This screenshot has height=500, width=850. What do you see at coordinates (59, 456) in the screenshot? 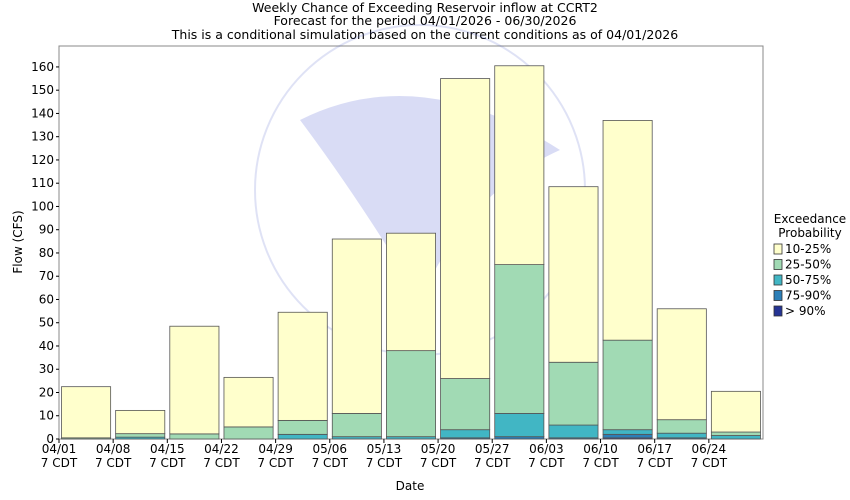
I see `x-tick-label: 04/01 7 CDT` at bounding box center [59, 456].